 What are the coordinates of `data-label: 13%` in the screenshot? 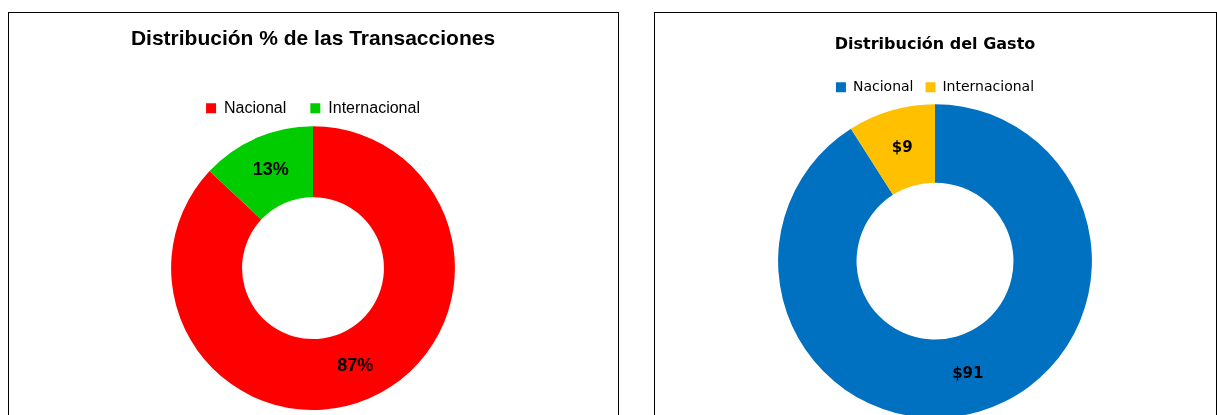 It's located at (270, 169).